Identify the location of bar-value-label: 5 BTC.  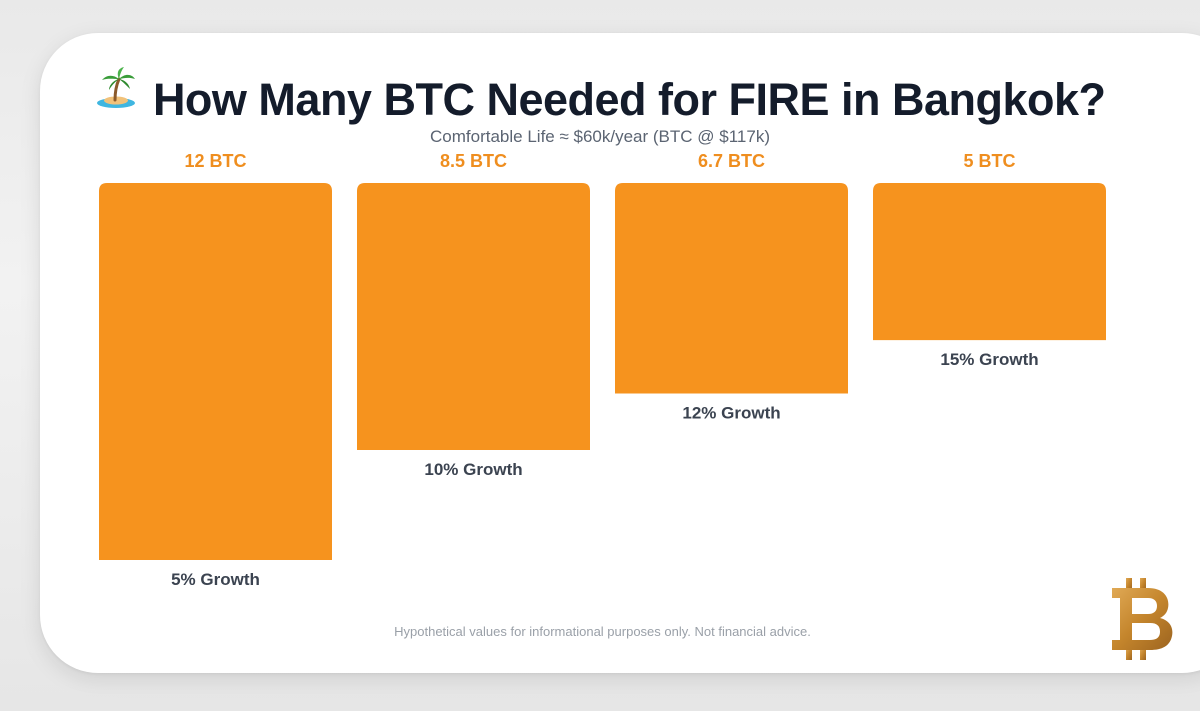
(989, 161).